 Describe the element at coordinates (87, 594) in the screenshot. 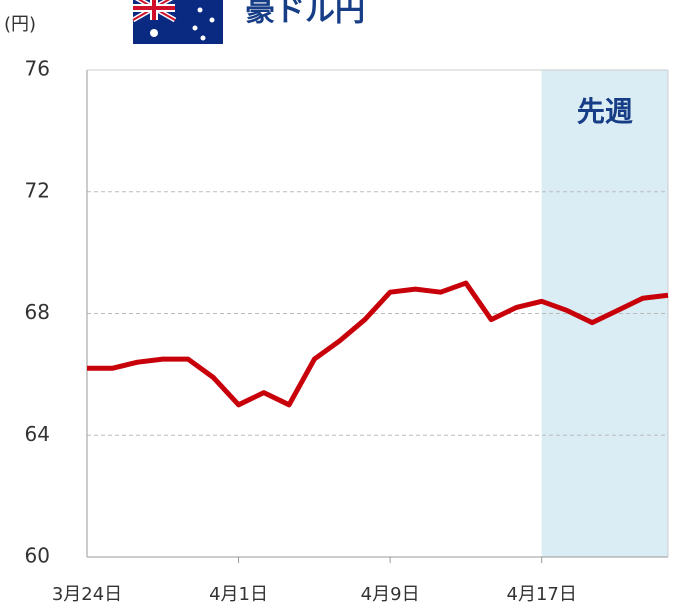

I see `x-tick-label: 3月24日` at that location.